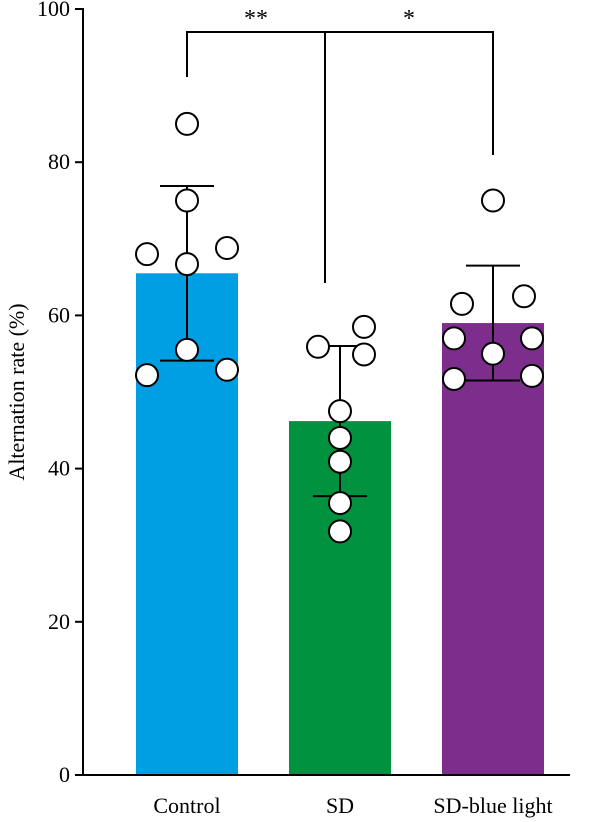  Describe the element at coordinates (409, 19) in the screenshot. I see `significance-label-1: *` at that location.